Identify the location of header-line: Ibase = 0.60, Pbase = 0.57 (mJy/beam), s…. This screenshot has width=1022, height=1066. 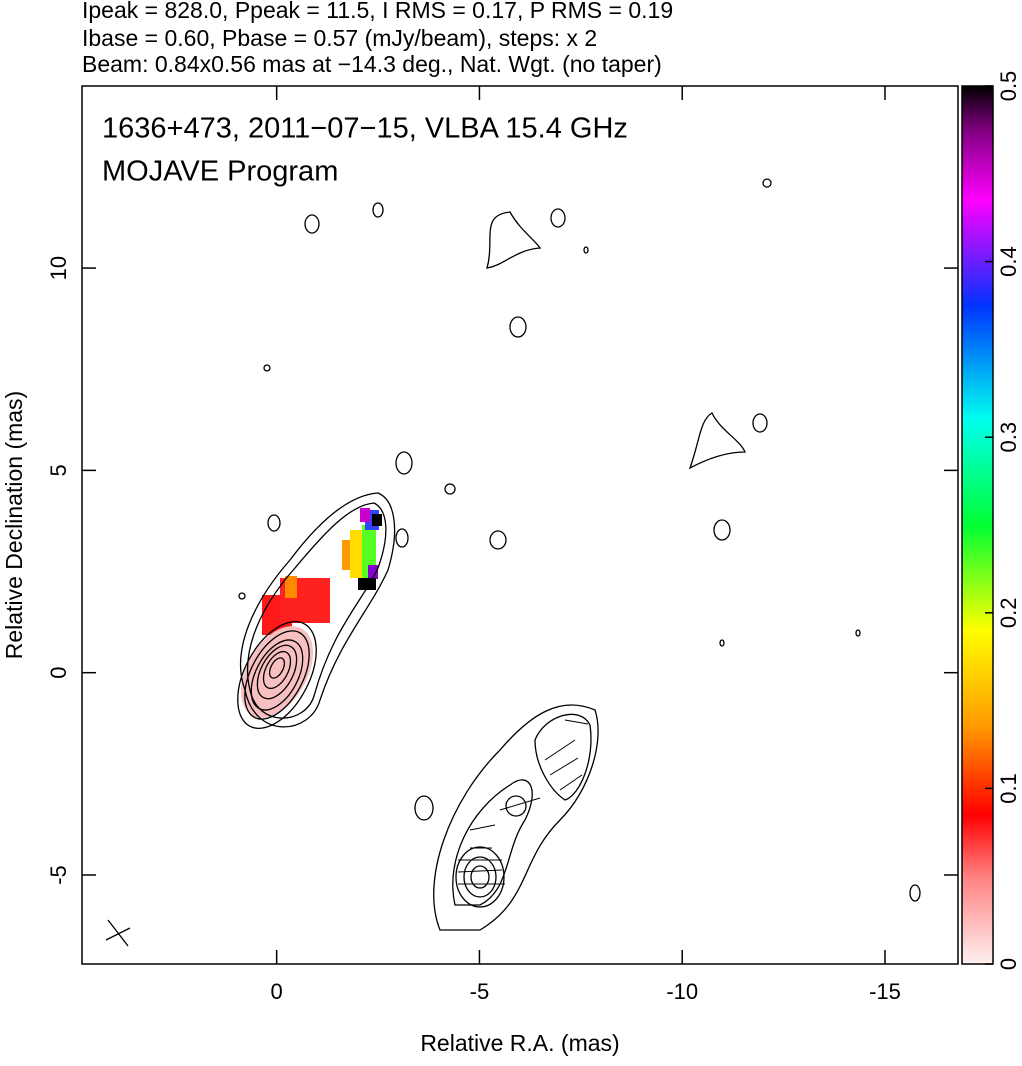
(339, 38).